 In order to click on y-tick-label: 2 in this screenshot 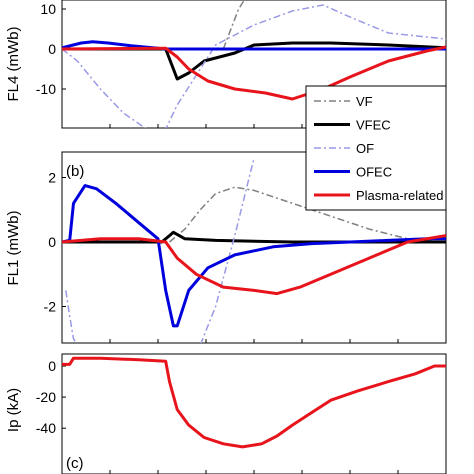, I will do `click(52, 178)`.